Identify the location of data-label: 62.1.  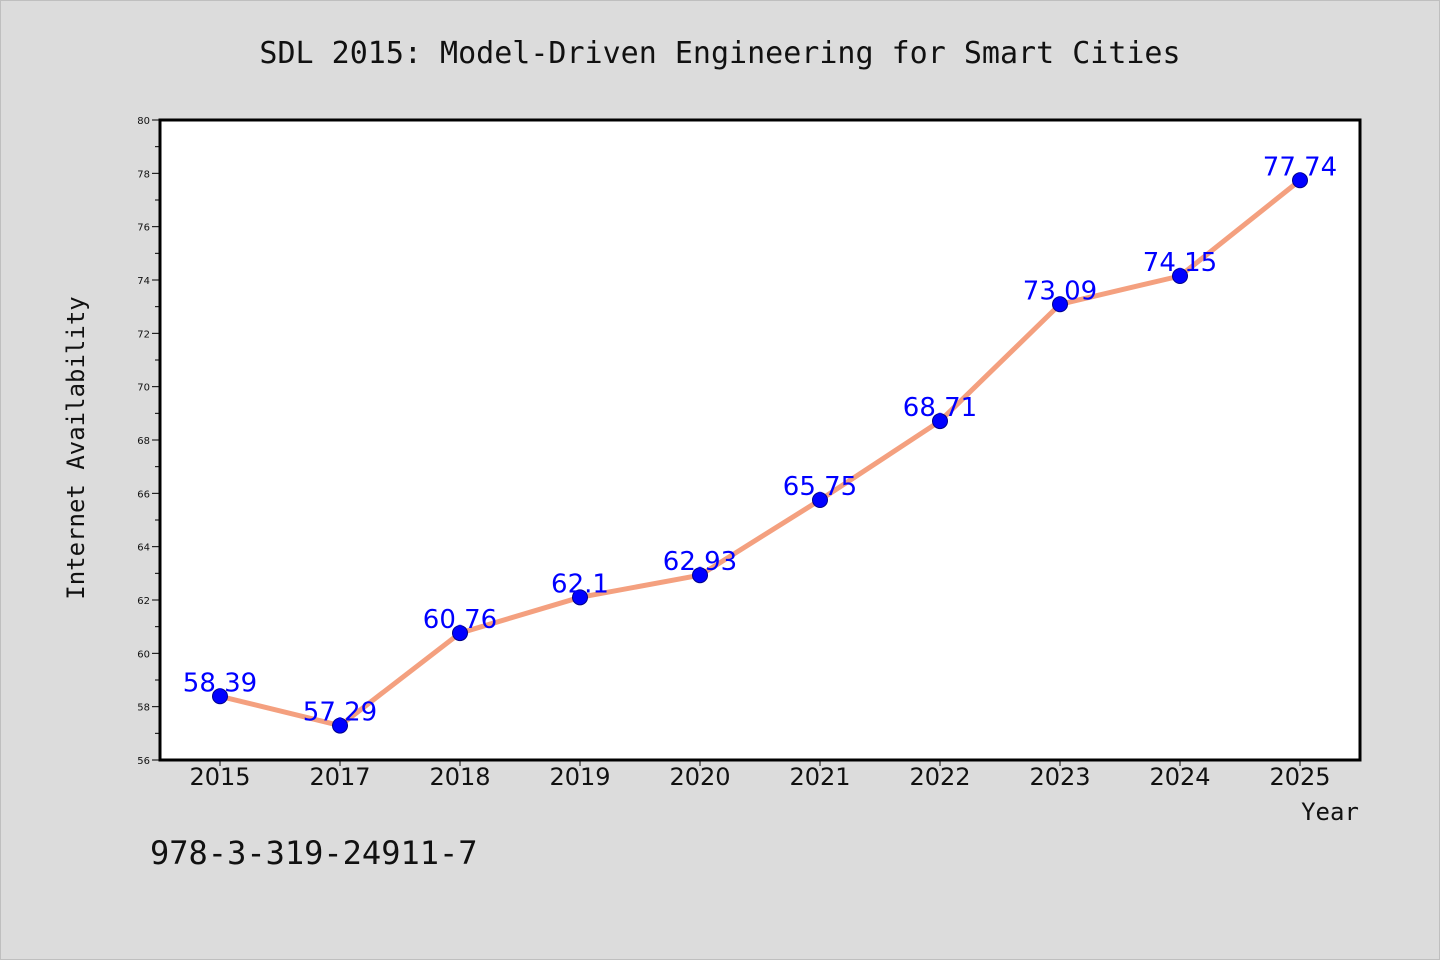
(580, 584).